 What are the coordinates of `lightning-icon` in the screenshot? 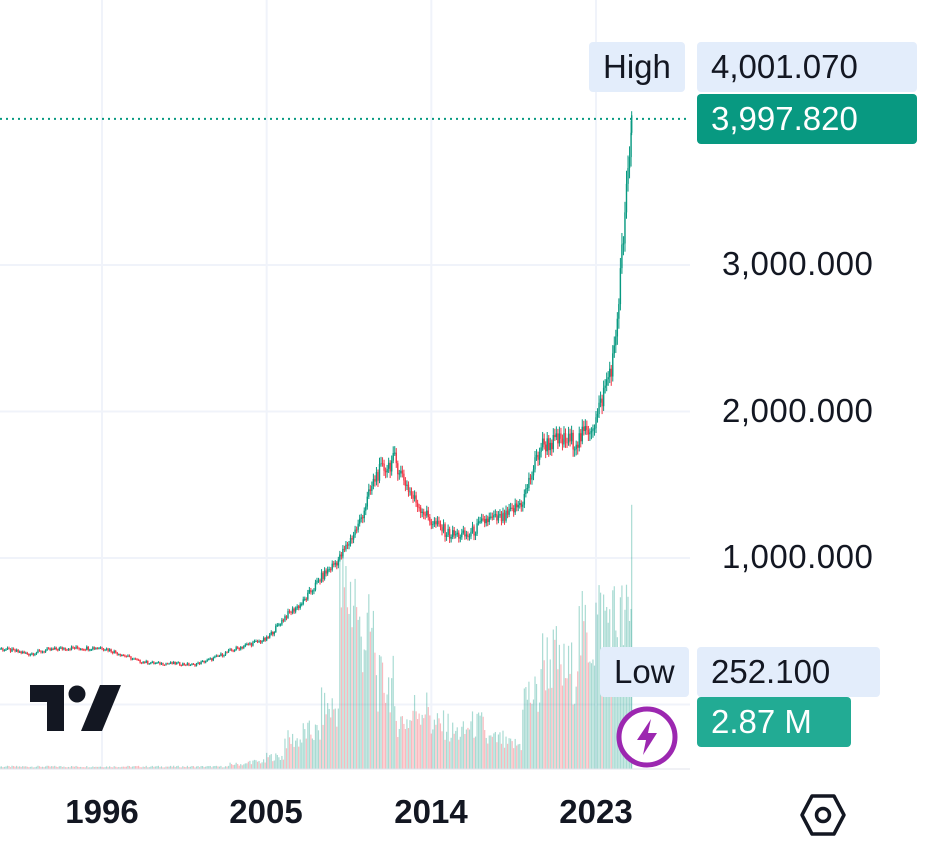 It's located at (647, 739).